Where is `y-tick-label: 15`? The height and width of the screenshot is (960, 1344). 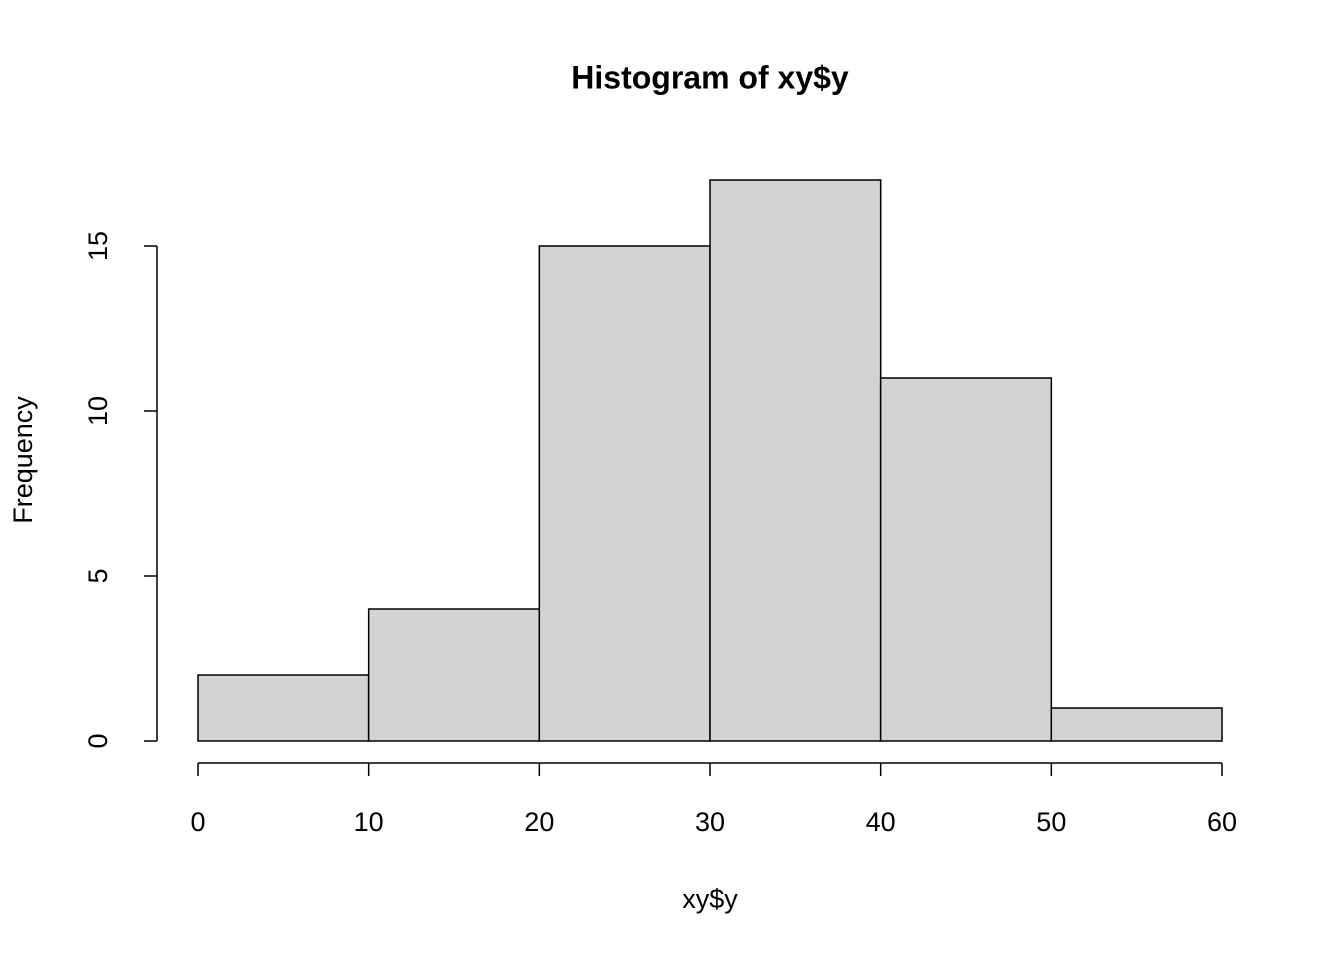
y-tick-label: 15 is located at coordinates (98, 246).